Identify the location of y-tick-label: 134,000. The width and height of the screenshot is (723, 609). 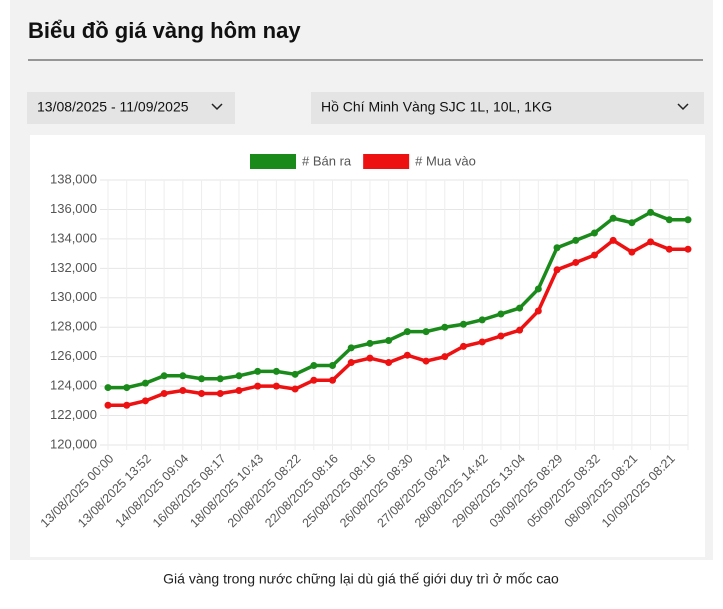
(73, 237).